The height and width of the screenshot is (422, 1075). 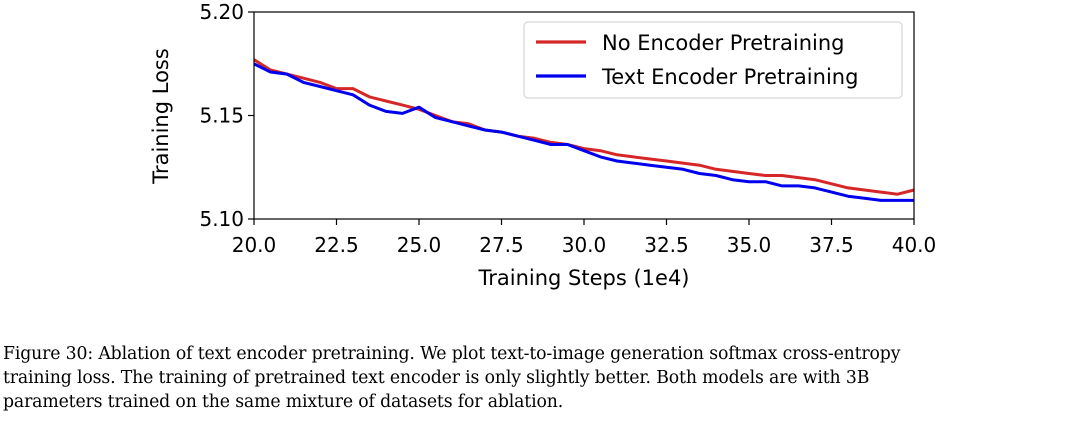 I want to click on y-tick-label: 5.20, so click(x=221, y=12).